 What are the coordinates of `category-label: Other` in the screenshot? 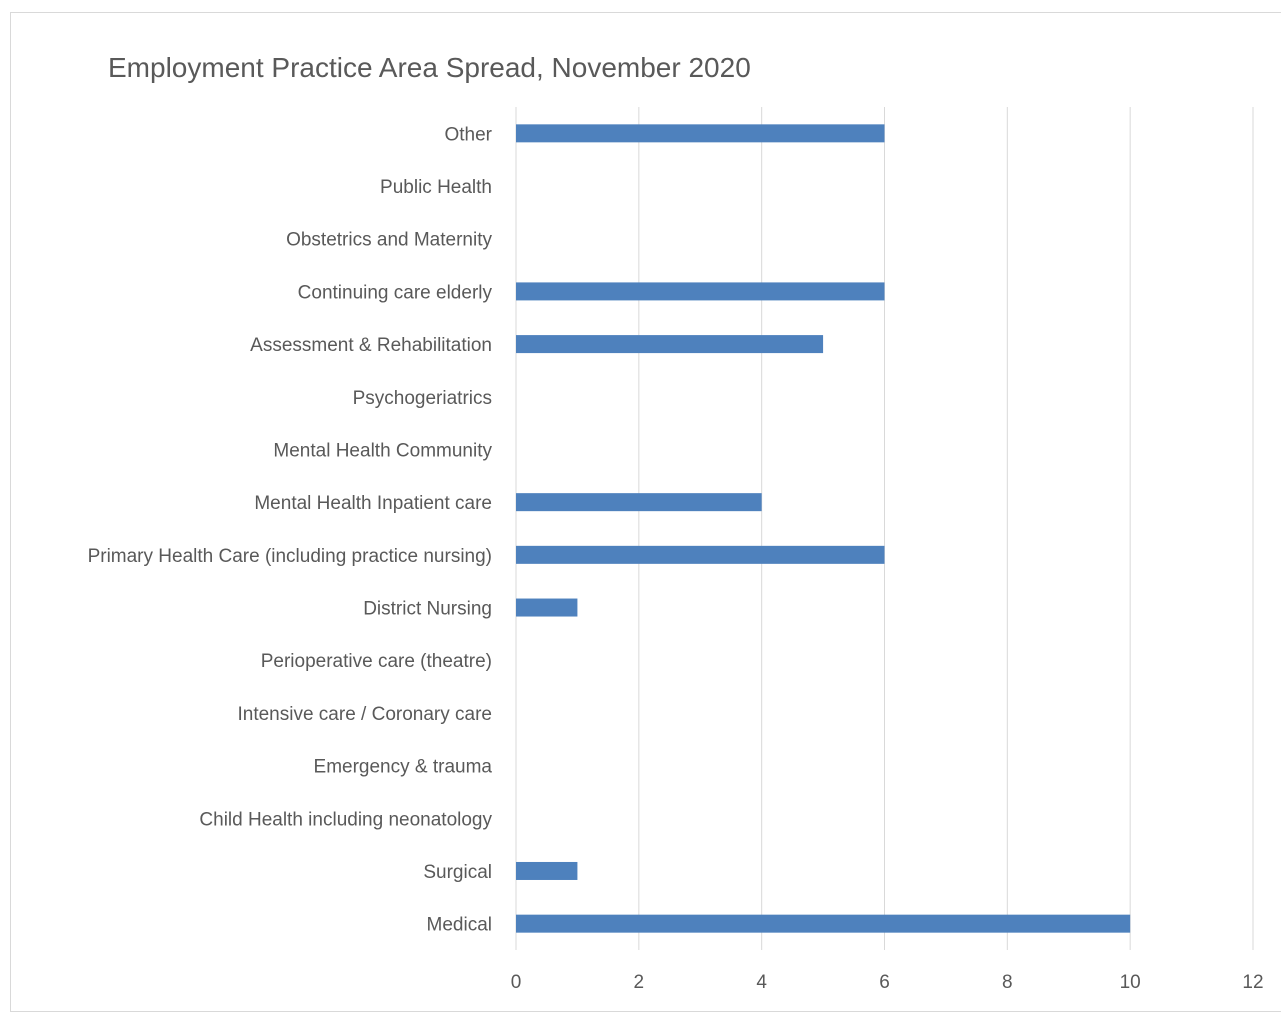 It's located at (468, 134).